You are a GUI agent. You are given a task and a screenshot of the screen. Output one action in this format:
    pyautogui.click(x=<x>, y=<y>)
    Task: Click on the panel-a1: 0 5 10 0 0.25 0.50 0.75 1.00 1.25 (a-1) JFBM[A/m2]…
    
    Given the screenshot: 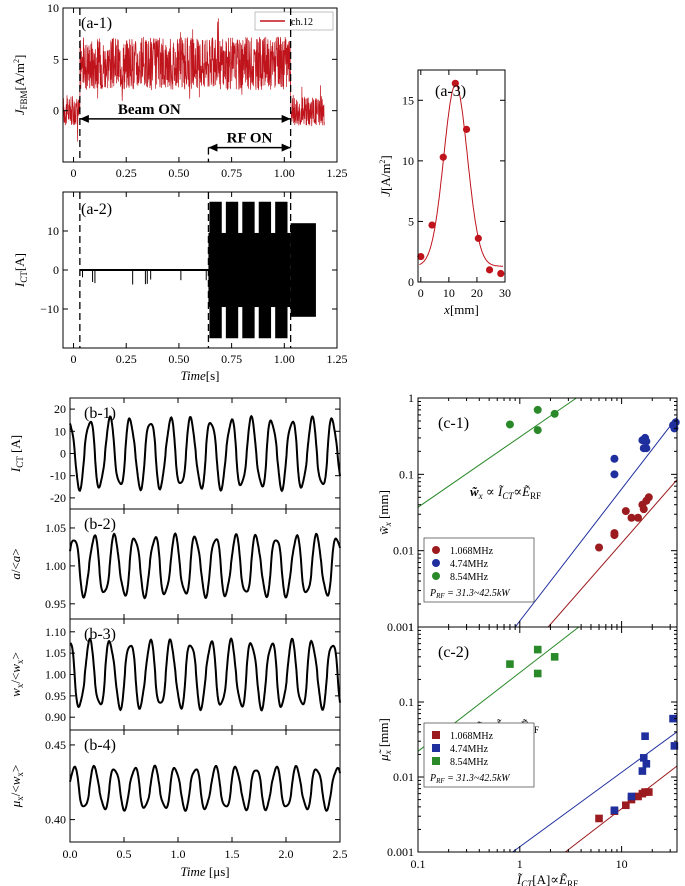 What is the action you would take?
    pyautogui.click(x=180, y=90)
    